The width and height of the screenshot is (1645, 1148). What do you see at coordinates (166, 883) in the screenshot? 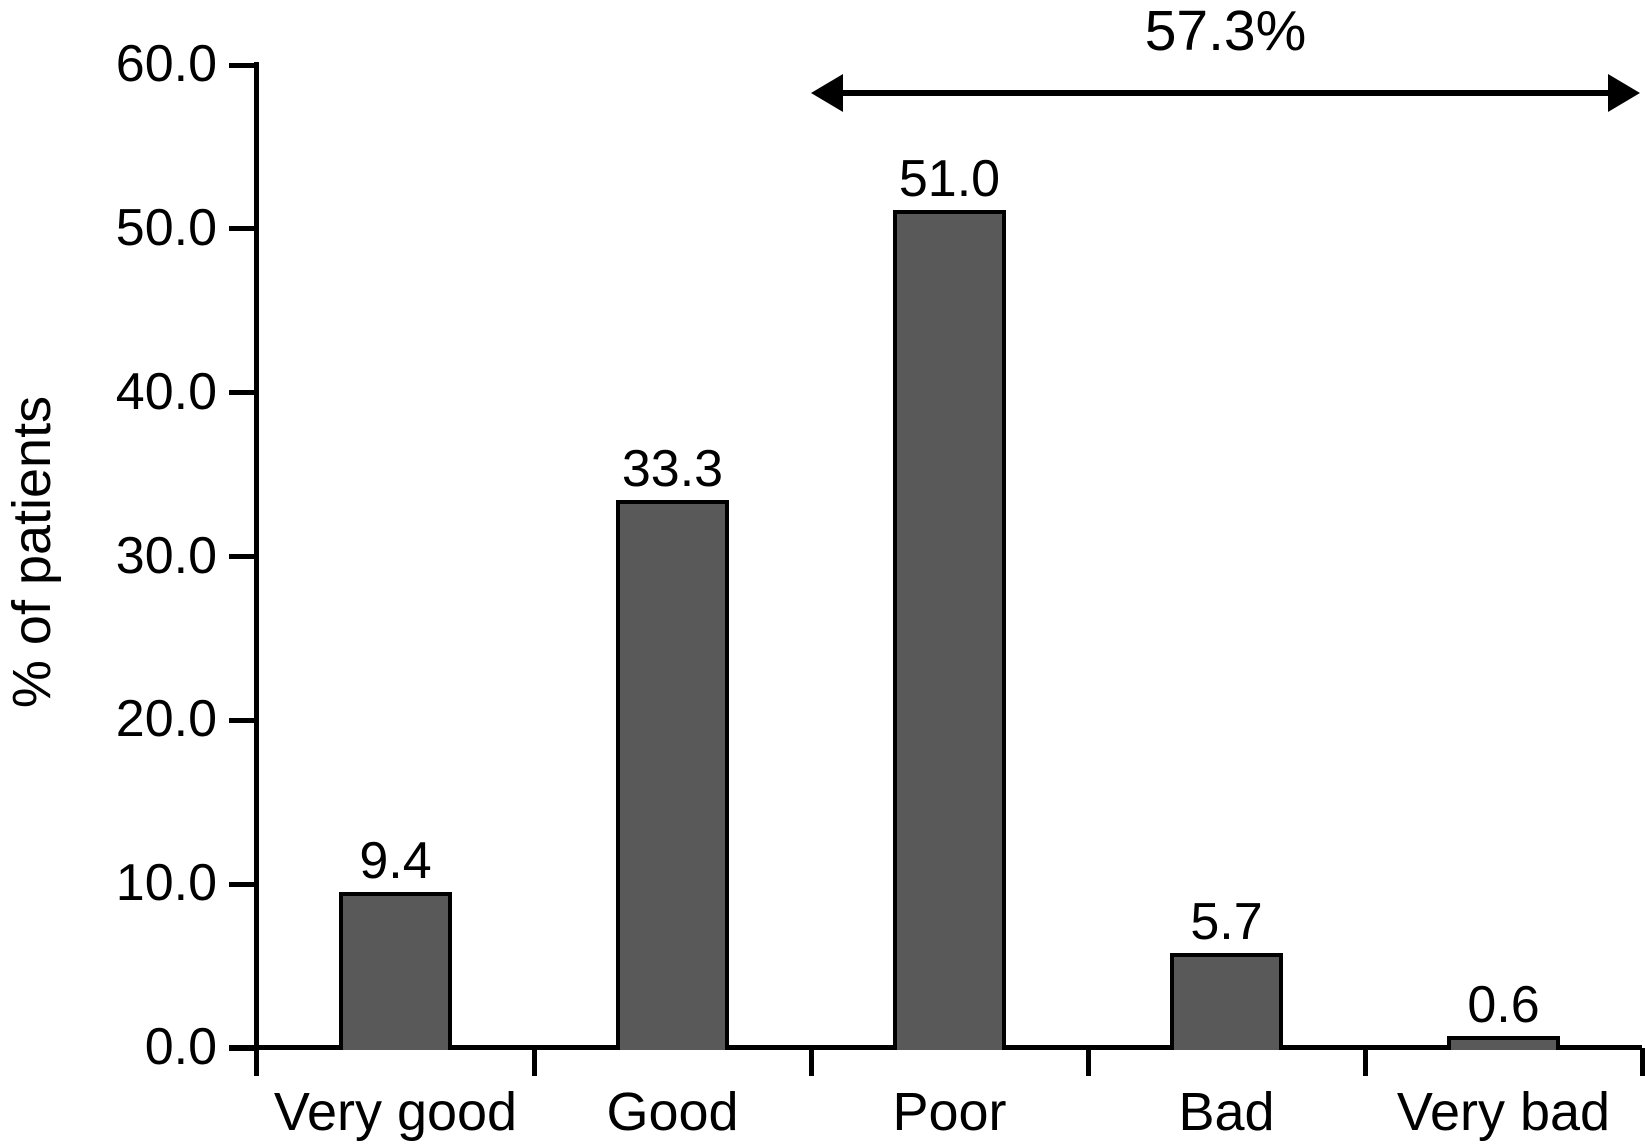
I see `y-tick-label: 10.0` at bounding box center [166, 883].